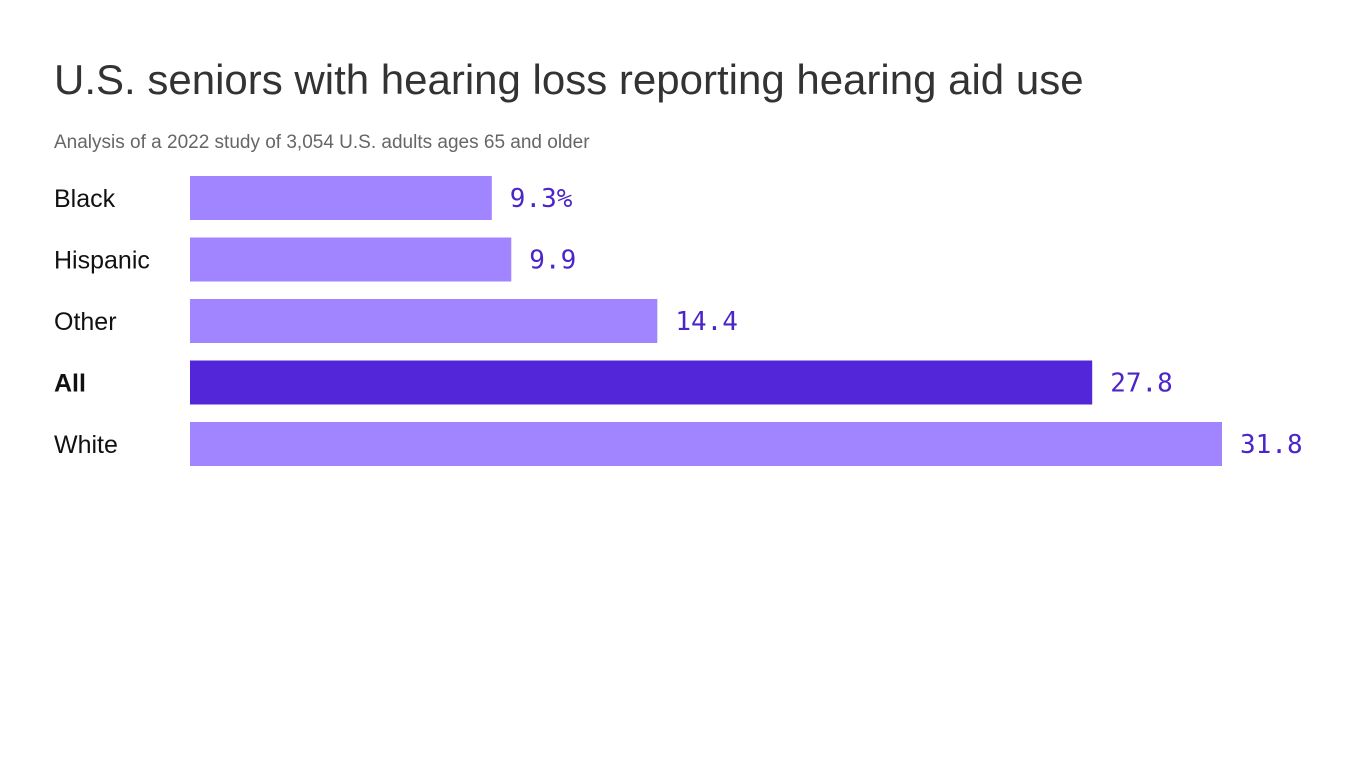 Image resolution: width=1366 pixels, height=768 pixels. Describe the element at coordinates (706, 322) in the screenshot. I see `value-label-other: 14.4` at that location.